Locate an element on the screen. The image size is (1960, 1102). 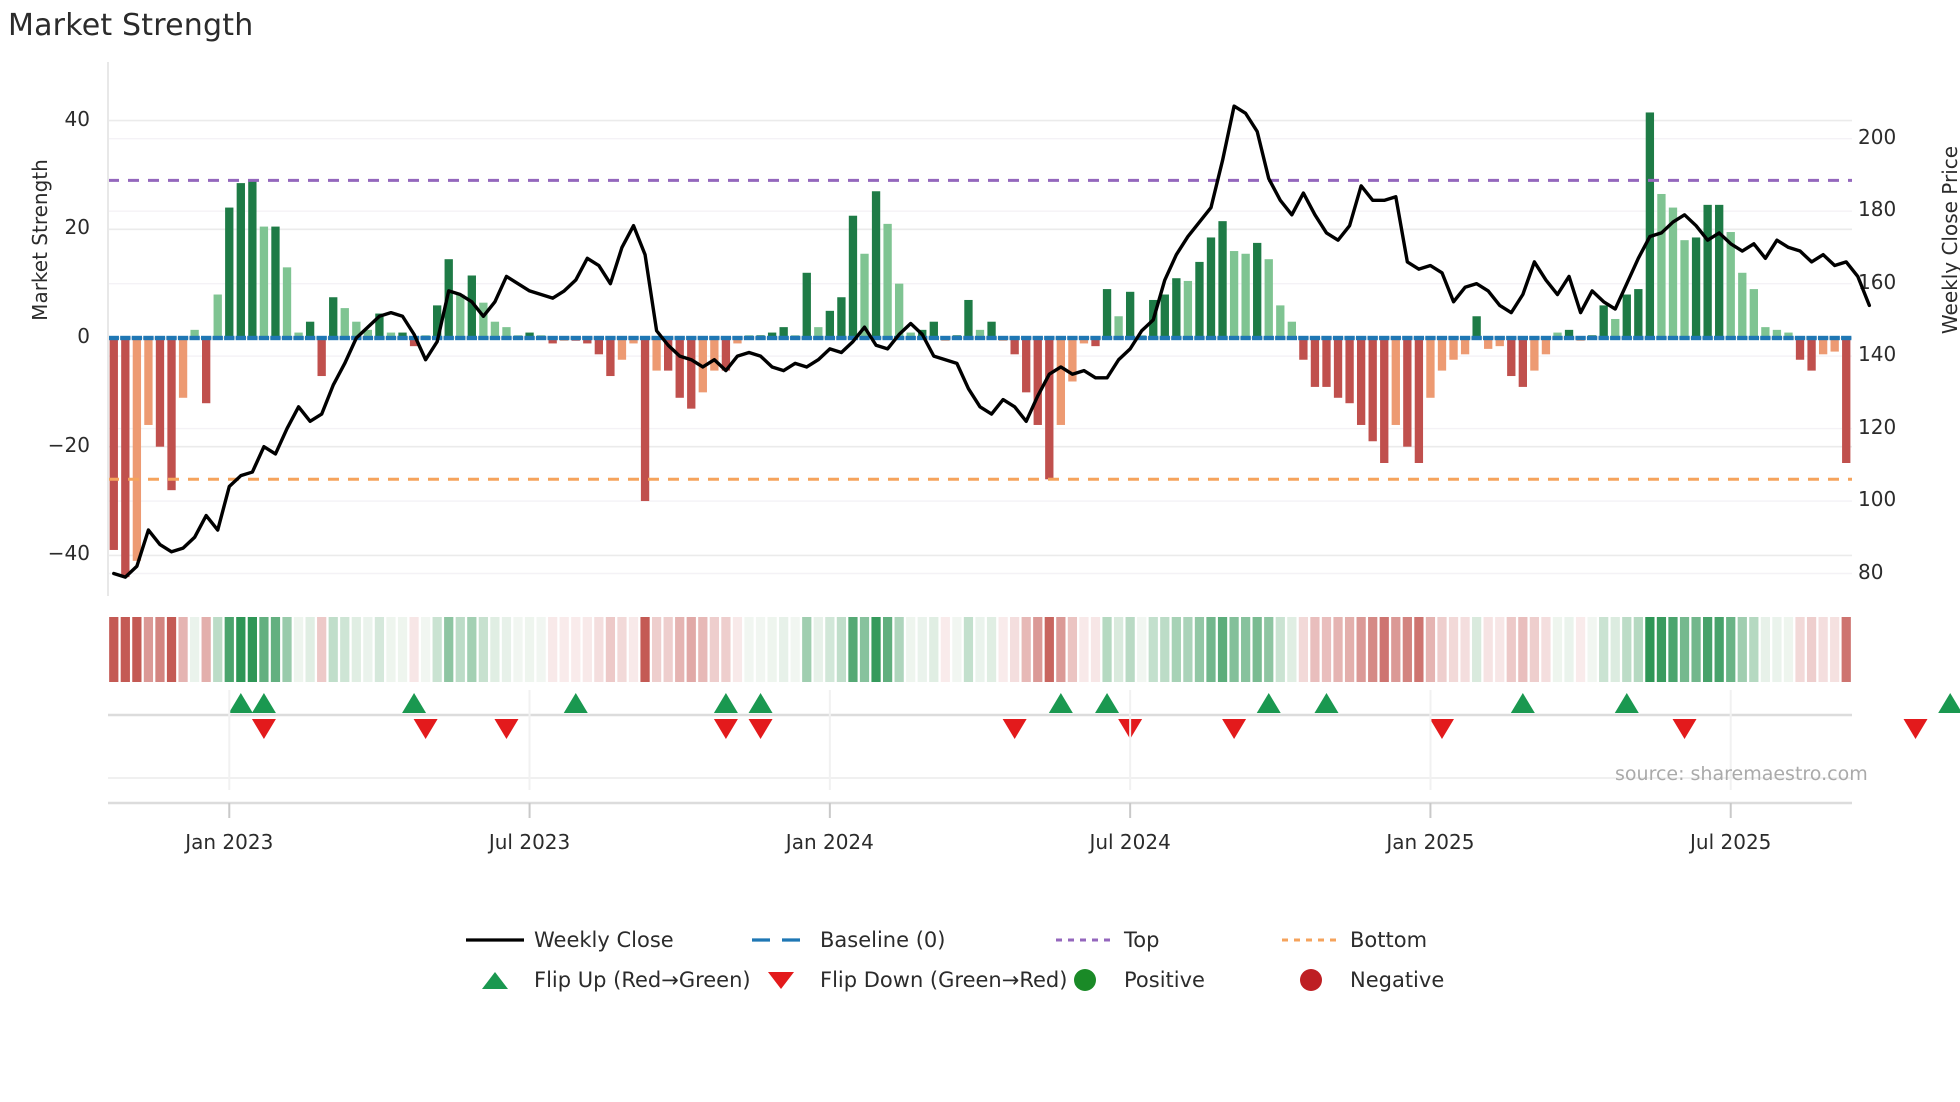
legend-label: Weekly Close is located at coordinates (604, 940).